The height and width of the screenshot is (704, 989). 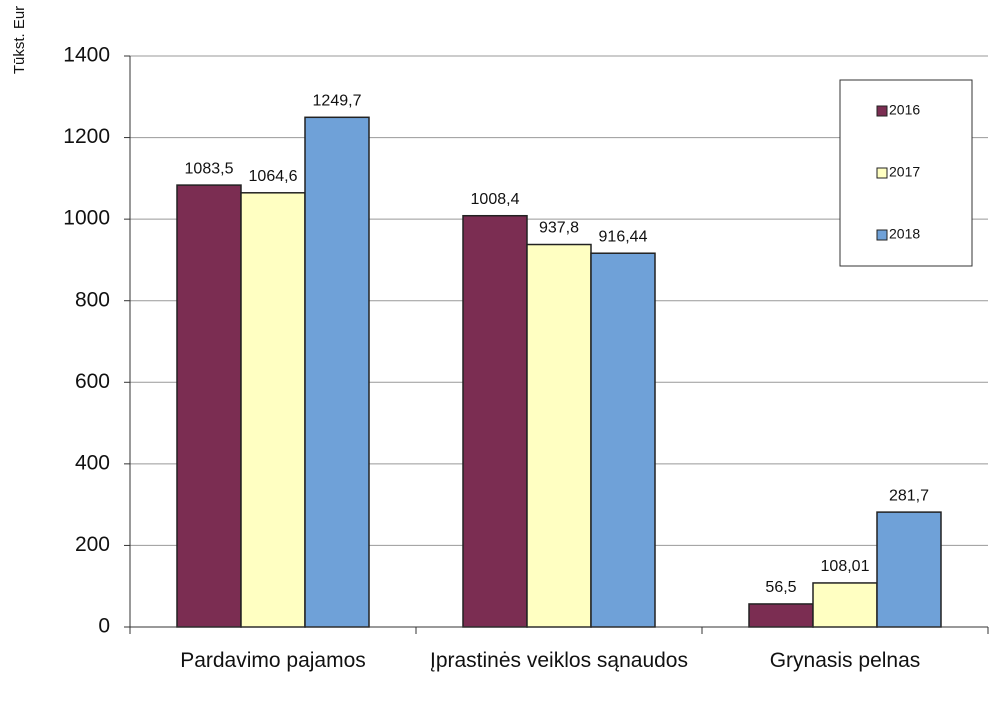 I want to click on y-tick-label: 600, so click(x=92, y=381).